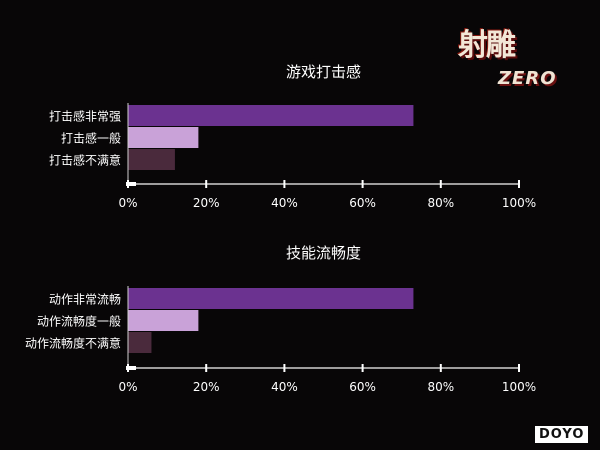 This screenshot has width=600, height=450. Describe the element at coordinates (323, 253) in the screenshot. I see `chart-title: 技能流畅度` at that location.